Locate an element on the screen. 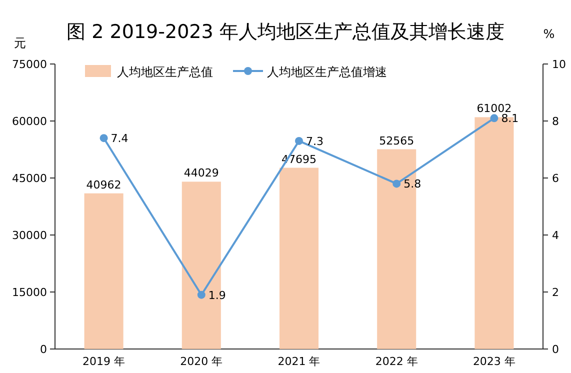 The width and height of the screenshot is (571, 373). x-tick-label: 2023 年 is located at coordinates (494, 361).